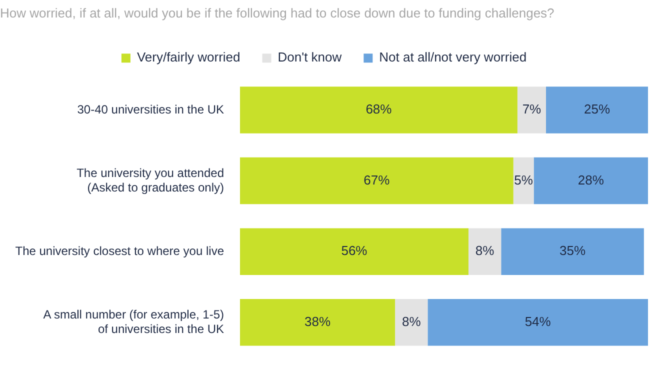  I want to click on legend-label: Don't know, so click(310, 57).